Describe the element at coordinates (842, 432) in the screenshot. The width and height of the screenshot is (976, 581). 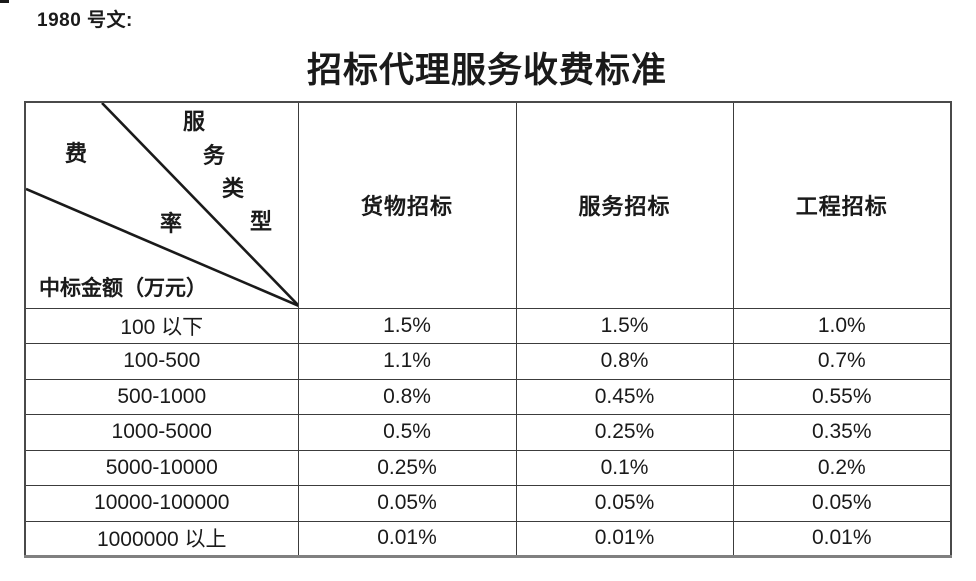
I see `row-engineering-rate: 0.35%` at that location.